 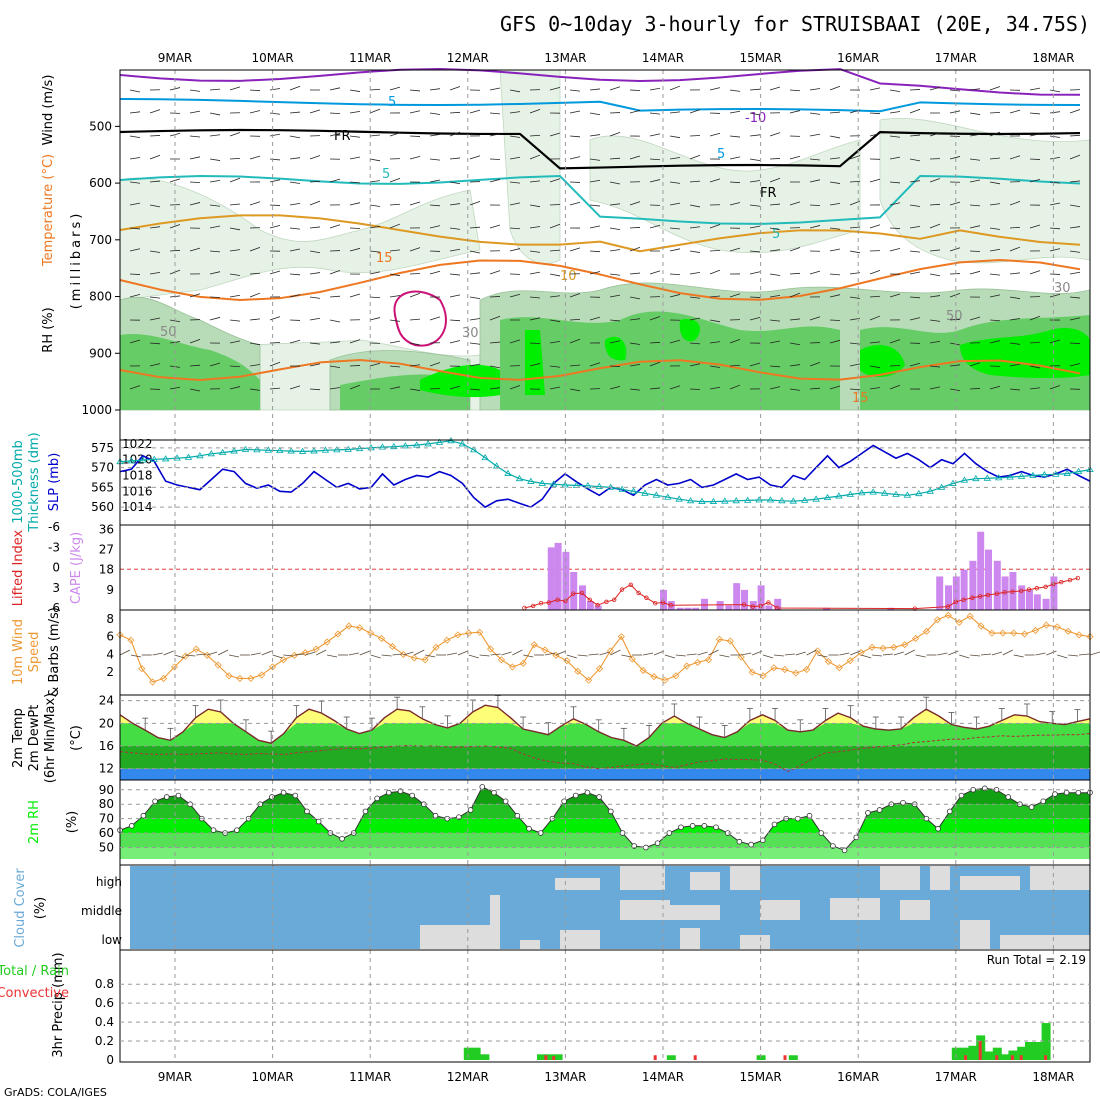 What do you see at coordinates (34, 971) in the screenshot?
I see `precip-total-legend: Total / Rain` at bounding box center [34, 971].